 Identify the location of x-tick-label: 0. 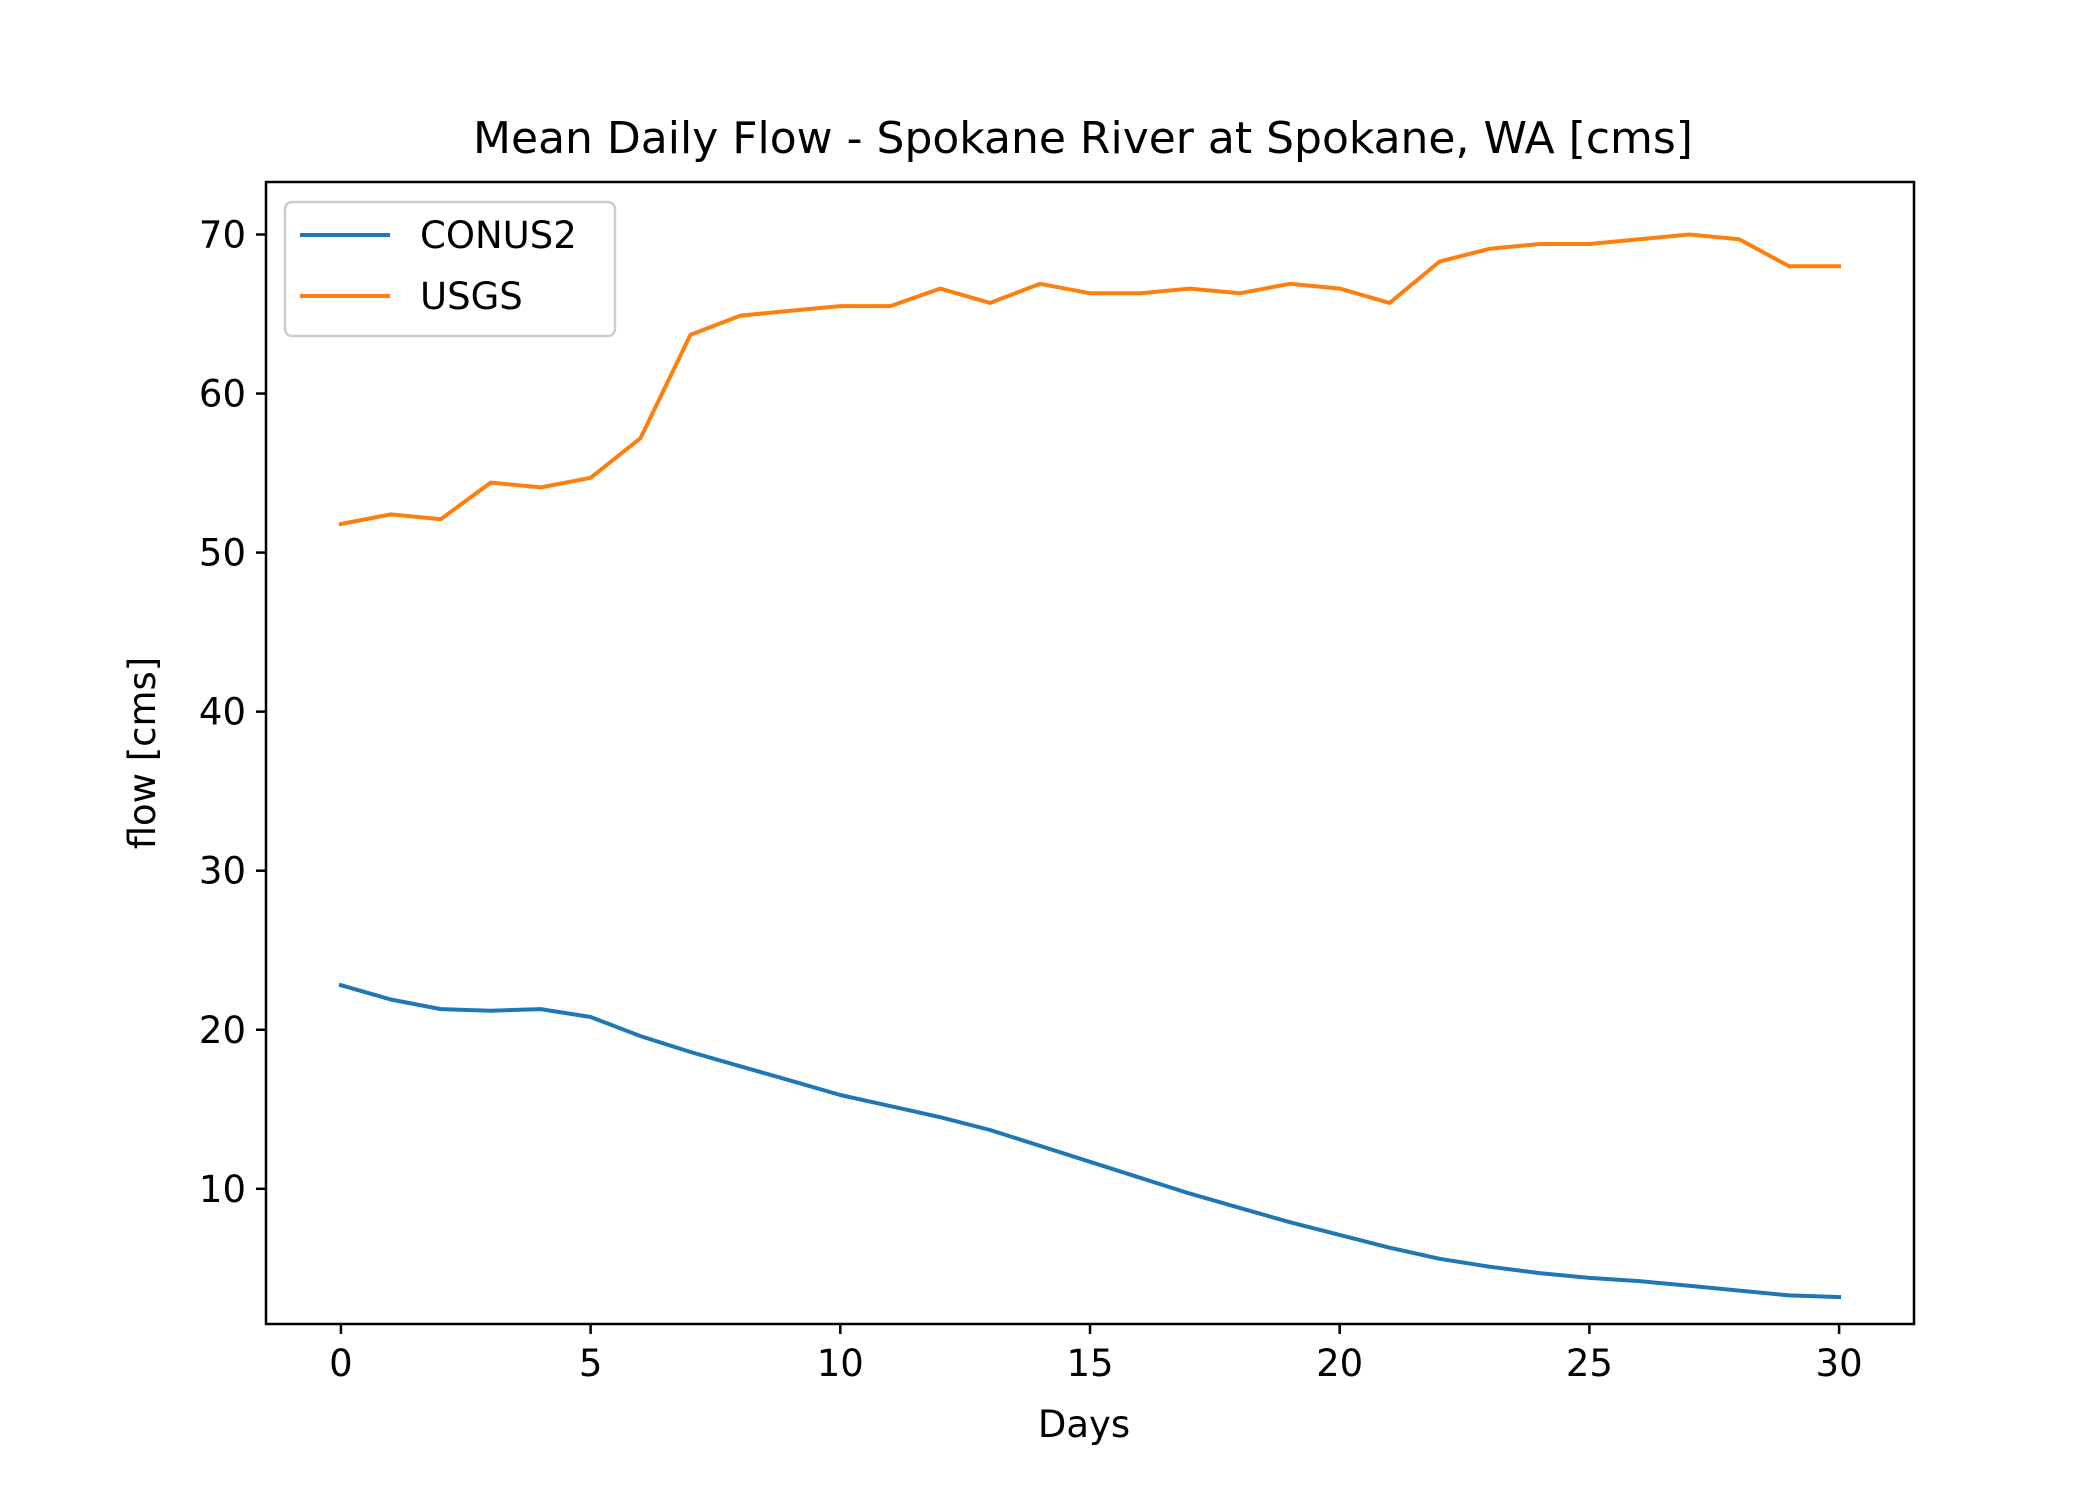
(341, 1363).